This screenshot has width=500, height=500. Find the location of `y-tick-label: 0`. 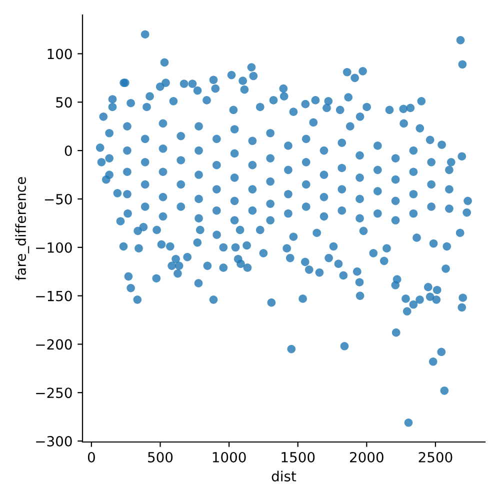

y-tick-label: 0 is located at coordinates (68, 151).